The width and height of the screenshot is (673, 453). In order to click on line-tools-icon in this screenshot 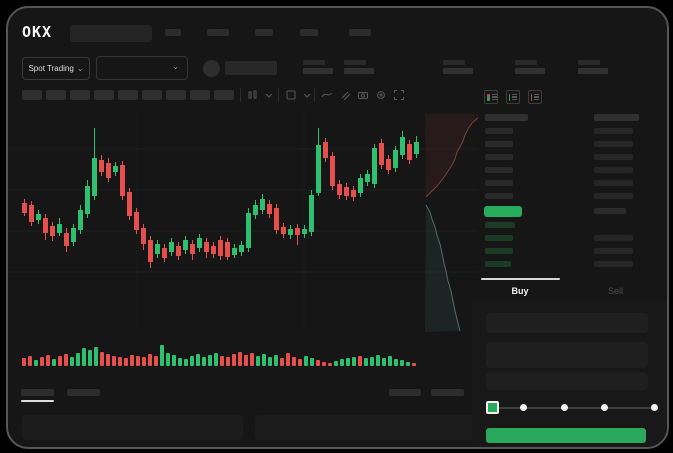, I will do `click(327, 95)`.